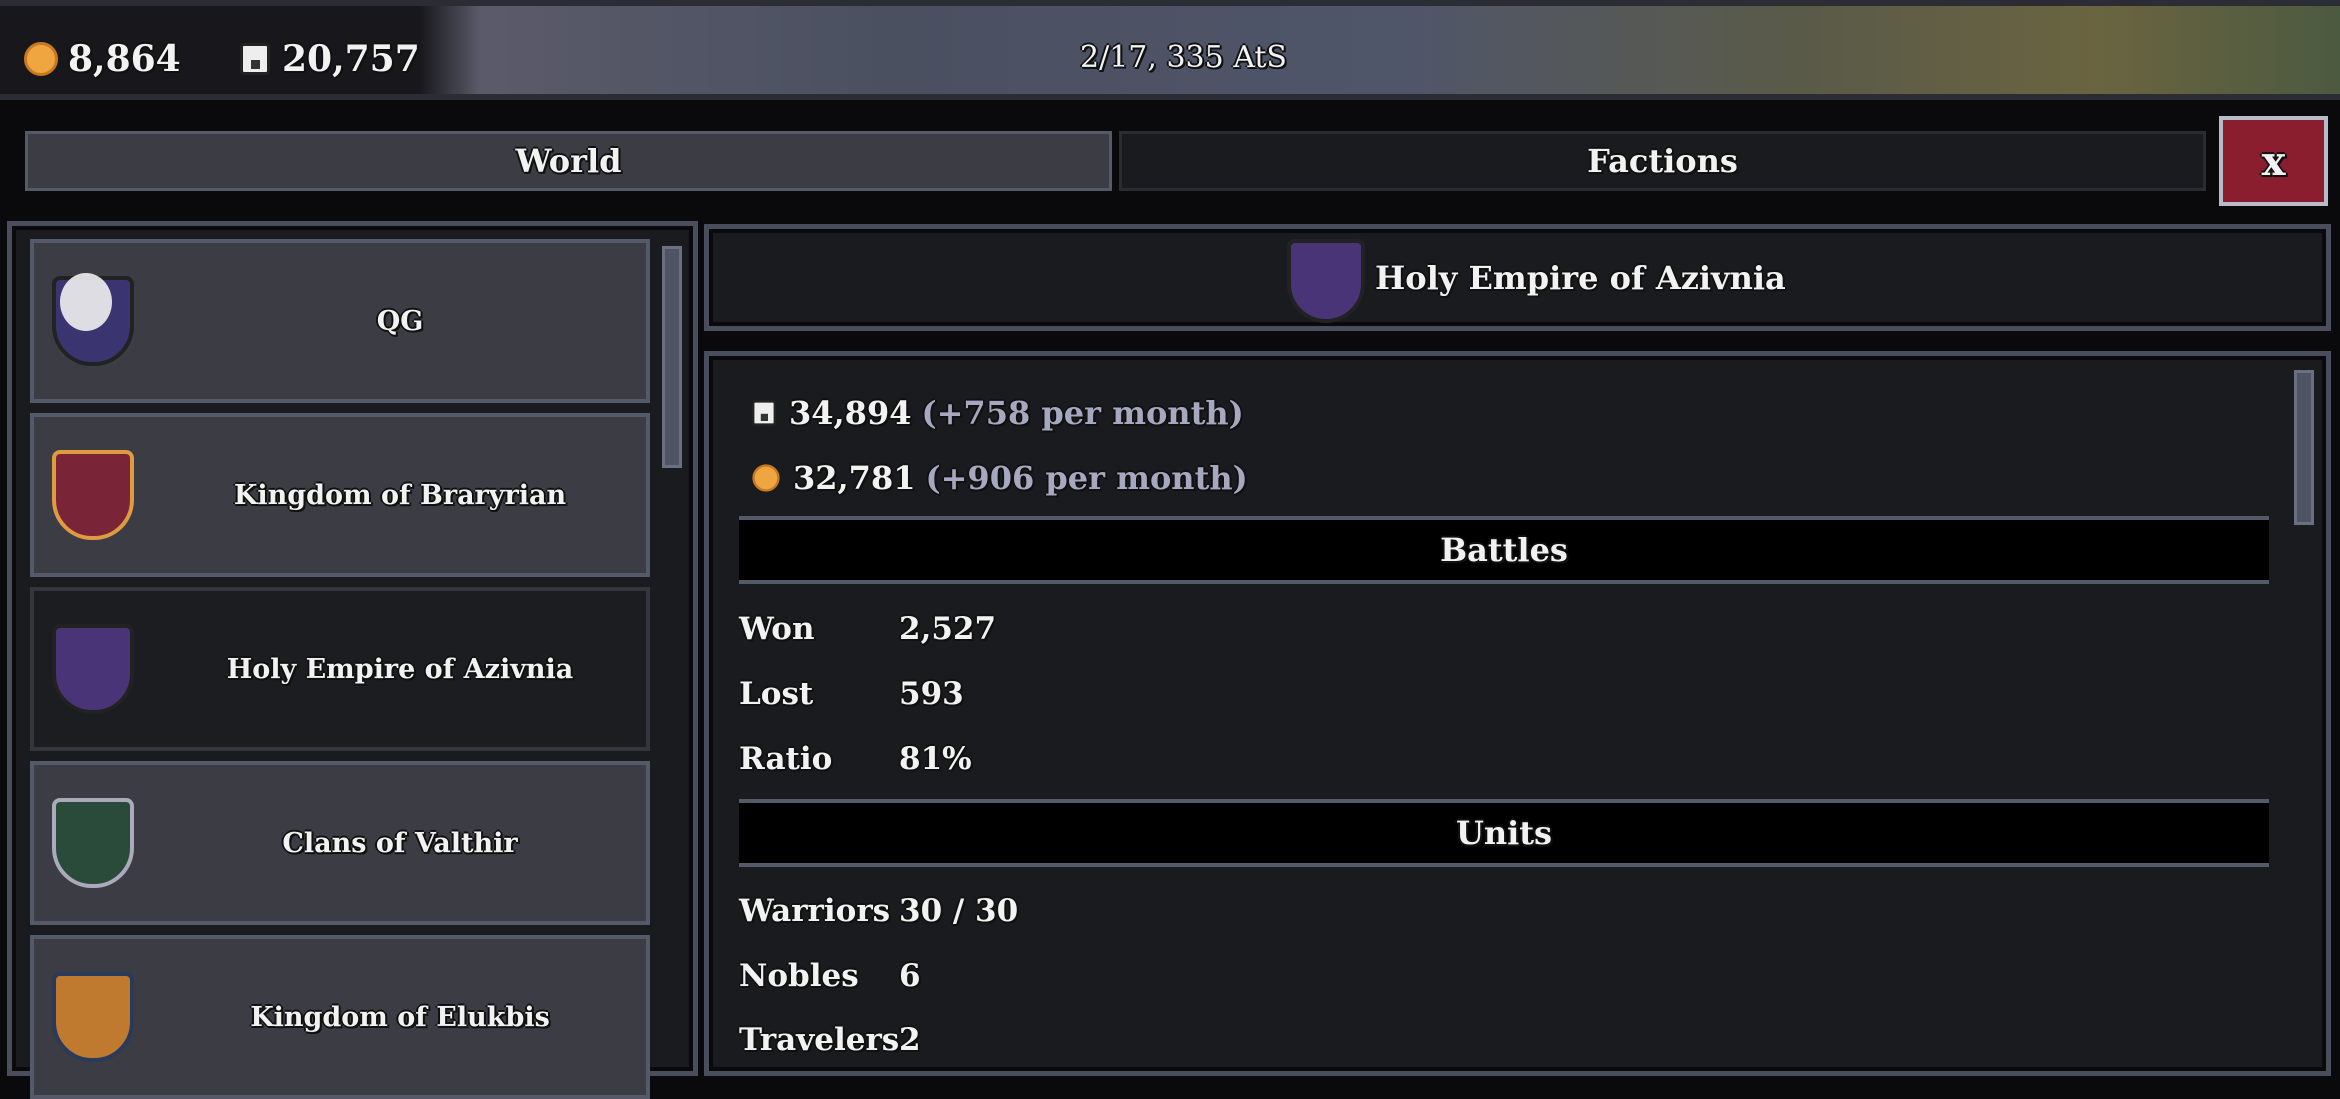 Image resolution: width=2340 pixels, height=1099 pixels. What do you see at coordinates (400, 843) in the screenshot?
I see `faction-name: Clans of Valthir` at bounding box center [400, 843].